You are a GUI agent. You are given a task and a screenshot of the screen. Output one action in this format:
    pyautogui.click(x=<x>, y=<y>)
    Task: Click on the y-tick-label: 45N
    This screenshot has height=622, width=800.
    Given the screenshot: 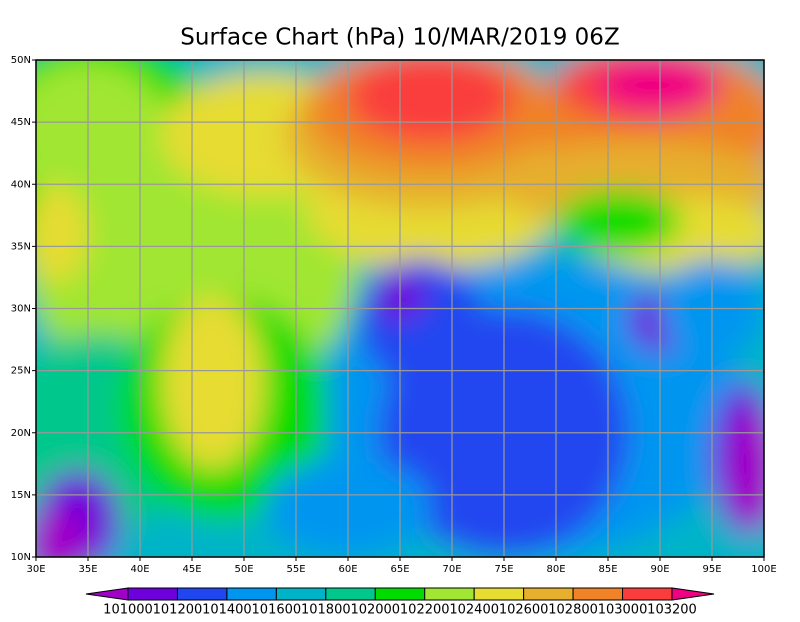 What is the action you would take?
    pyautogui.click(x=21, y=122)
    